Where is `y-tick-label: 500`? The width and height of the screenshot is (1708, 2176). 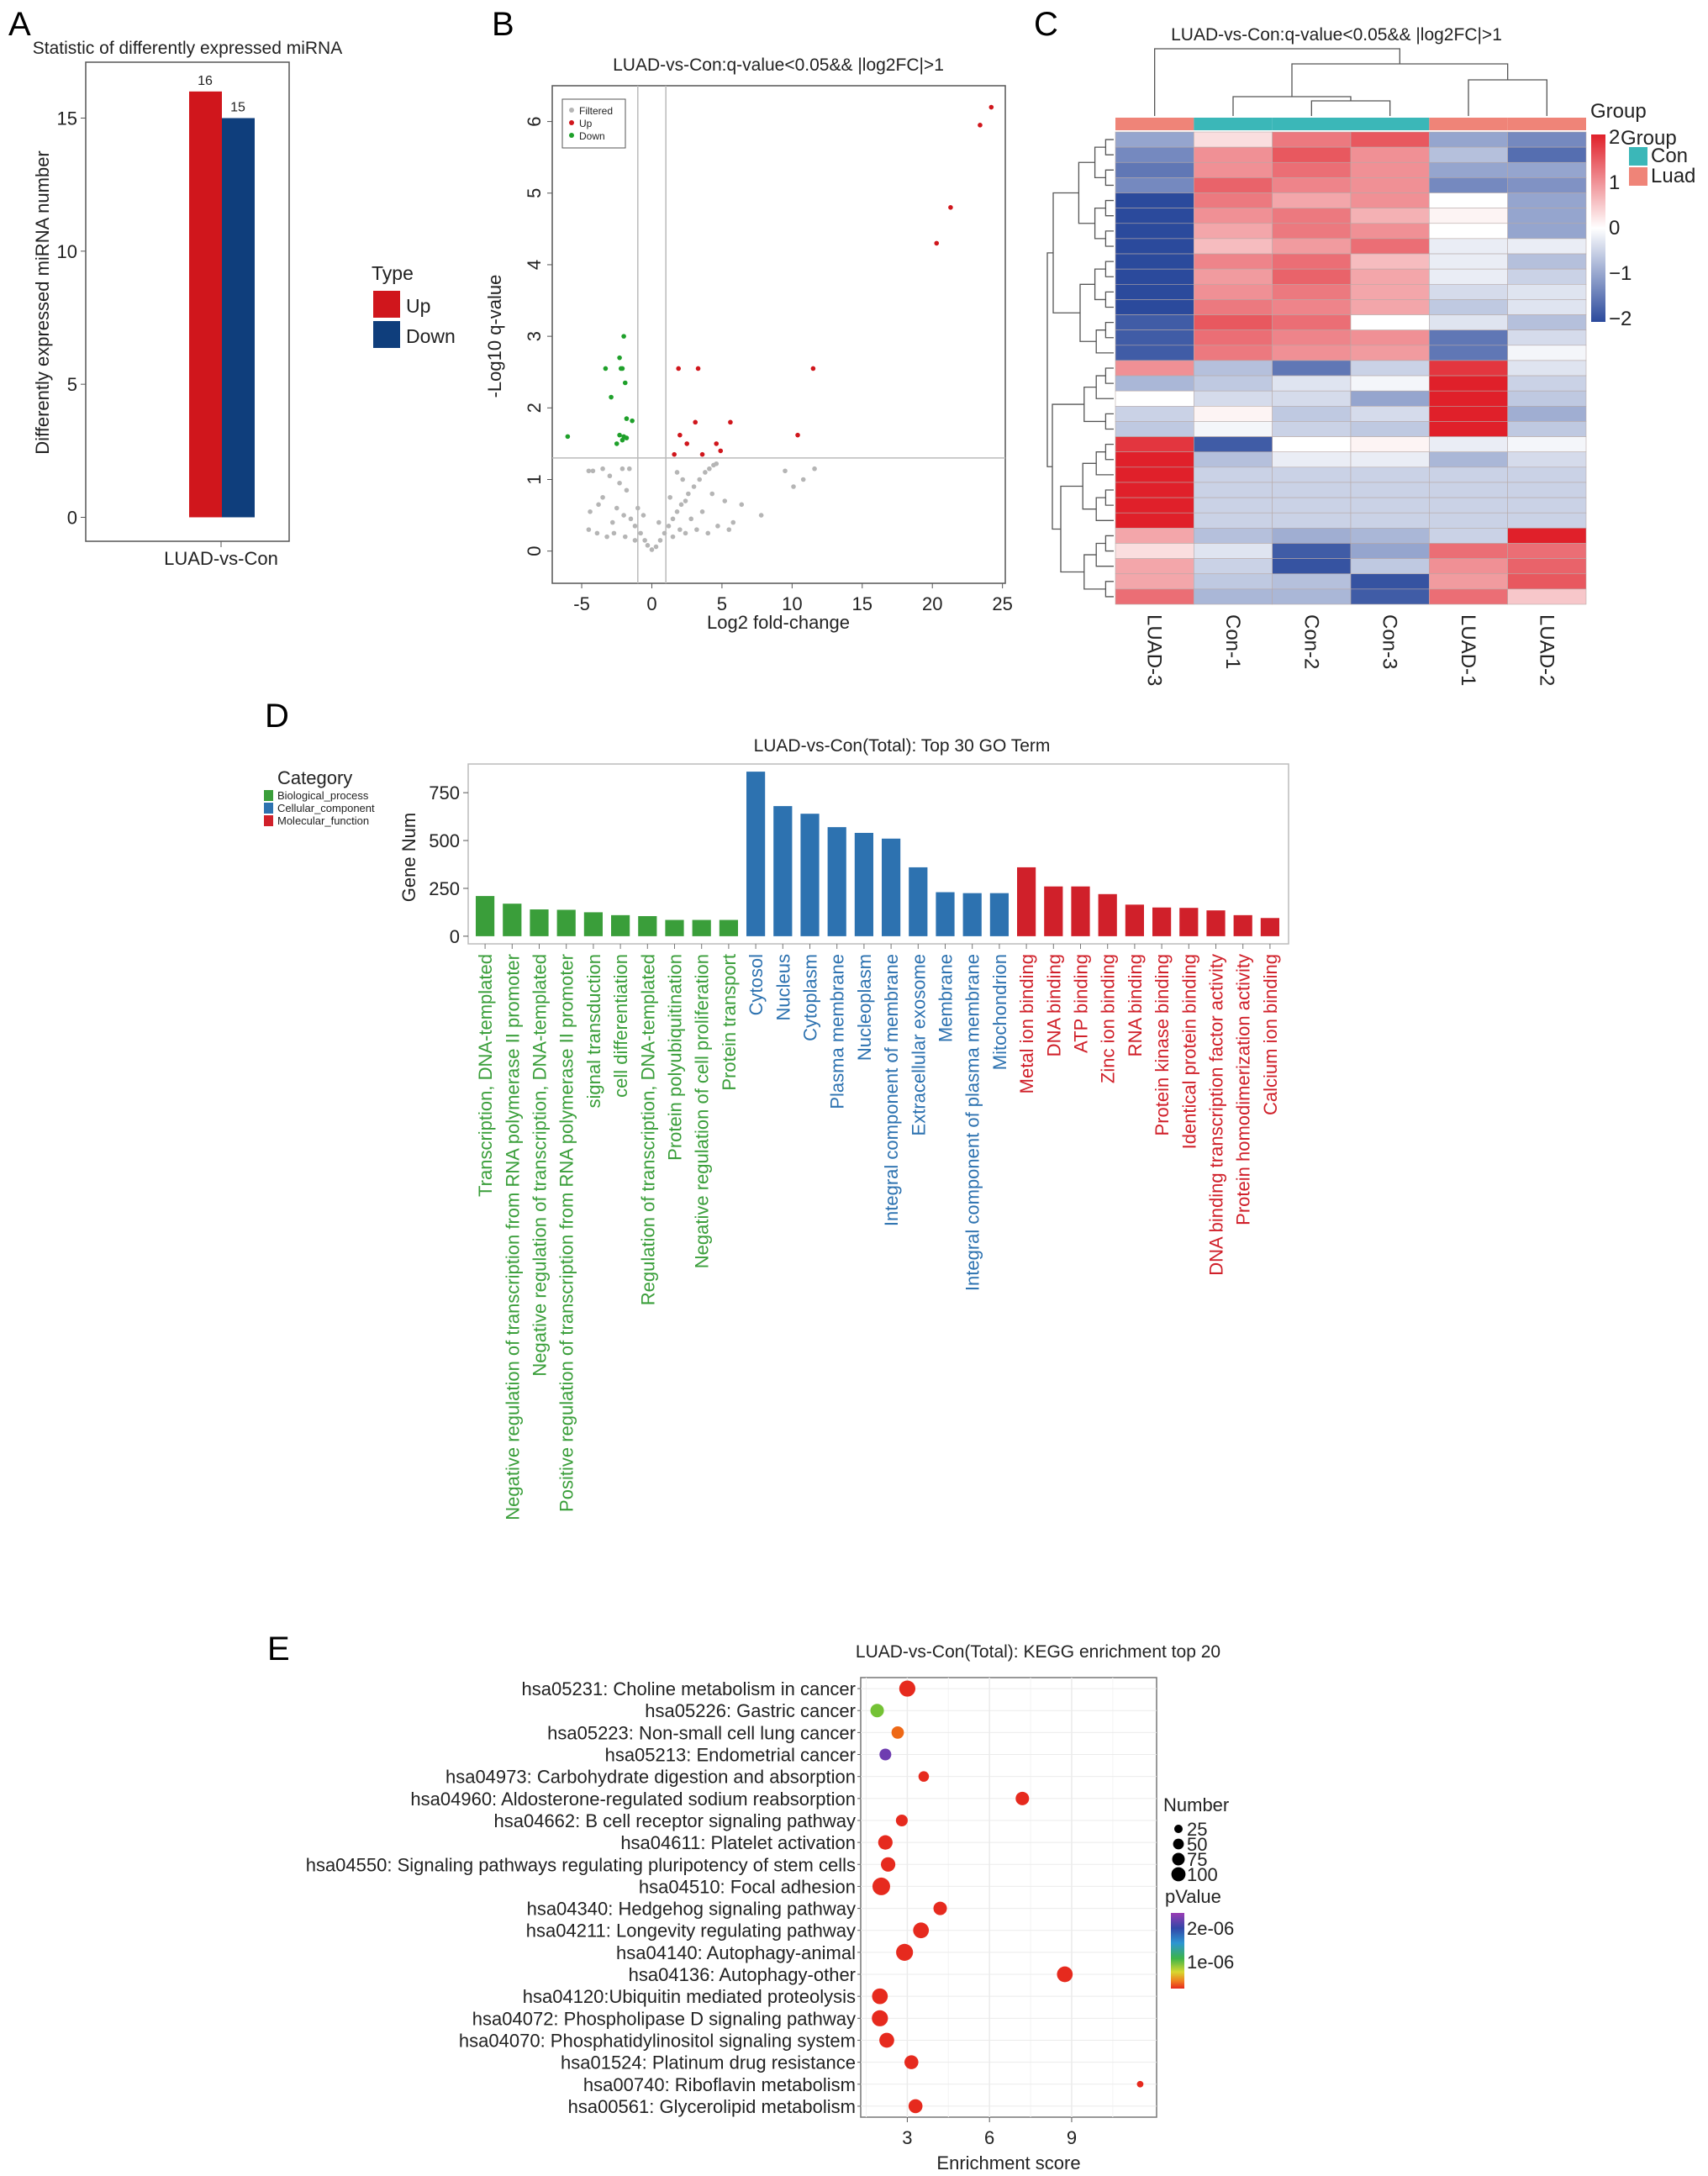
y-tick-label: 500 is located at coordinates (444, 840).